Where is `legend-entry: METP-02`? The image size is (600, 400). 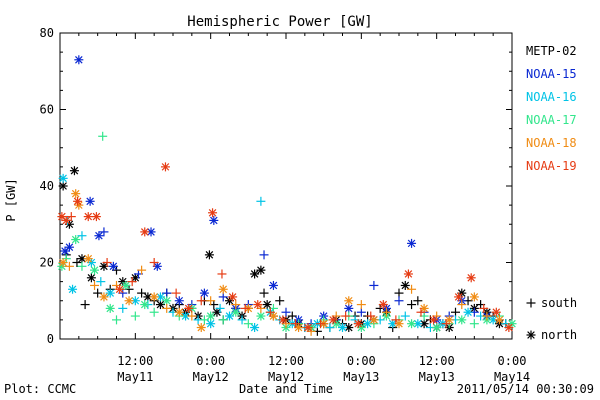 legend-entry: METP-02 is located at coordinates (551, 51).